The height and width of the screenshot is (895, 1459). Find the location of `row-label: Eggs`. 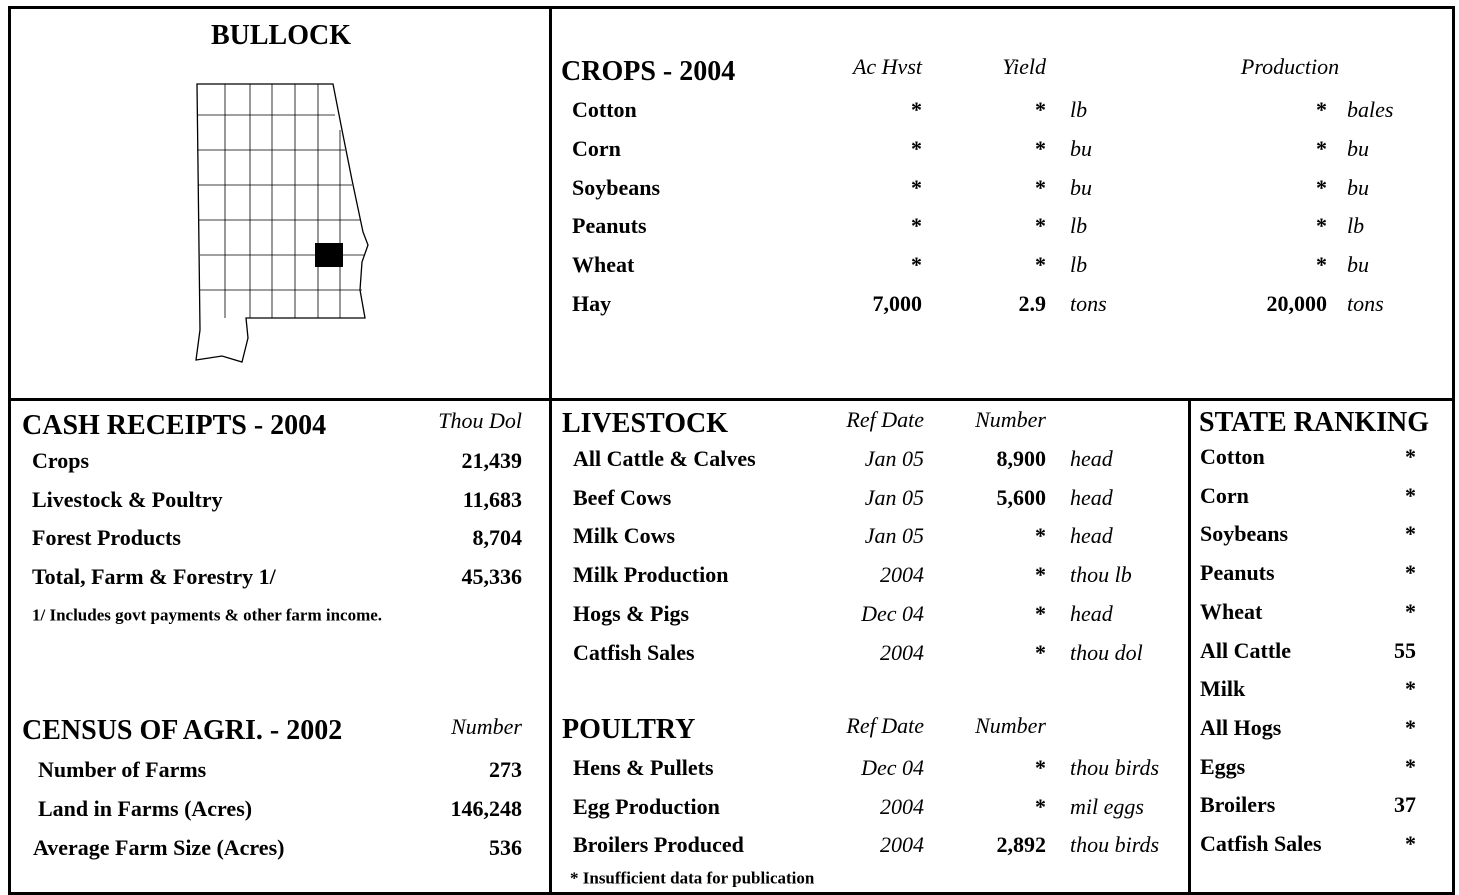

row-label: Eggs is located at coordinates (1223, 766).